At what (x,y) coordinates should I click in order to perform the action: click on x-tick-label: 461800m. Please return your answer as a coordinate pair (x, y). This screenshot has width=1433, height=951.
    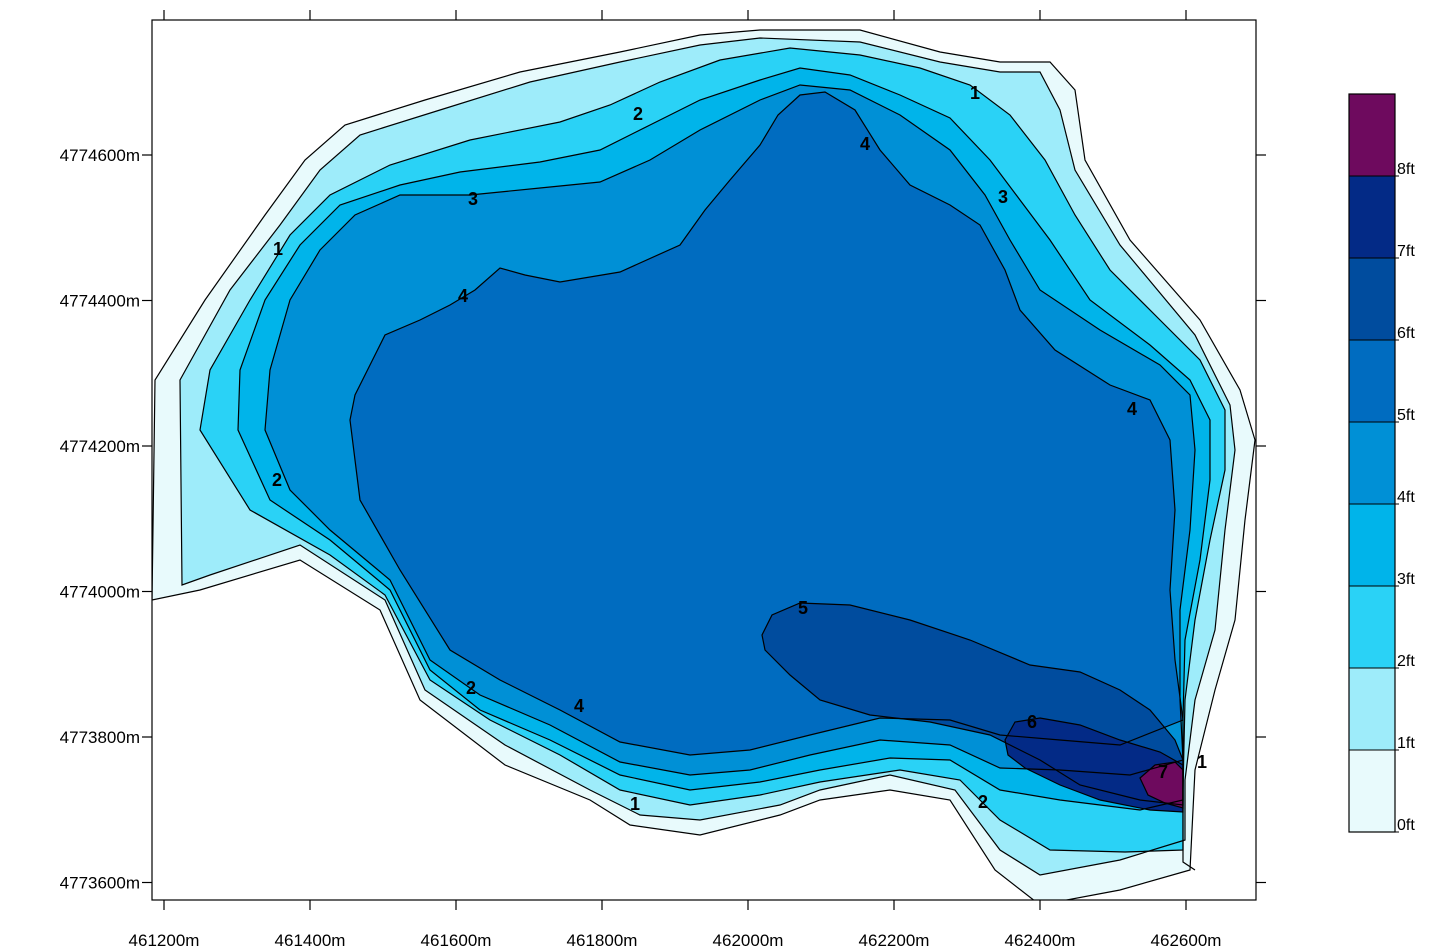
    Looking at the image, I should click on (602, 940).